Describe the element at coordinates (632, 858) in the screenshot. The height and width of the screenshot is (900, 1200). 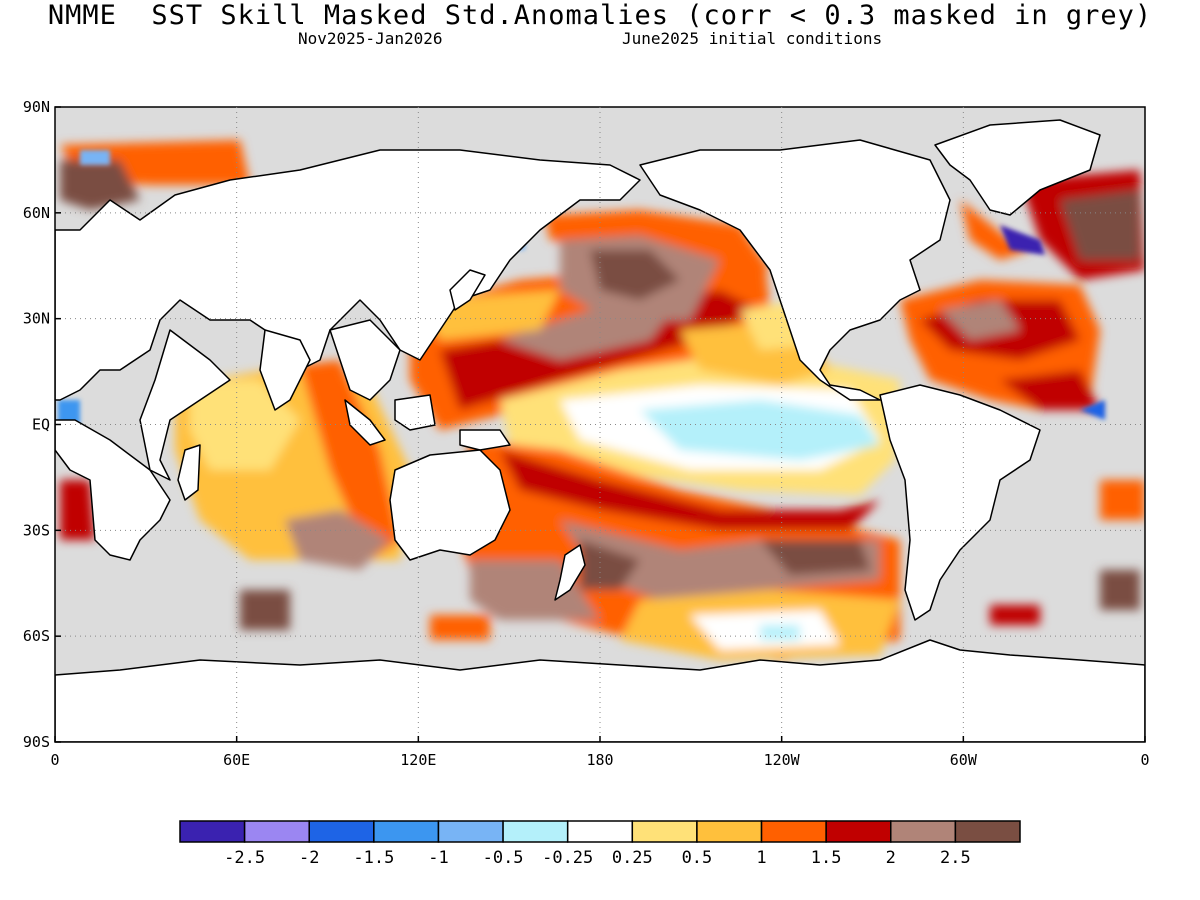
I see `colorbar-label: 0.25` at that location.